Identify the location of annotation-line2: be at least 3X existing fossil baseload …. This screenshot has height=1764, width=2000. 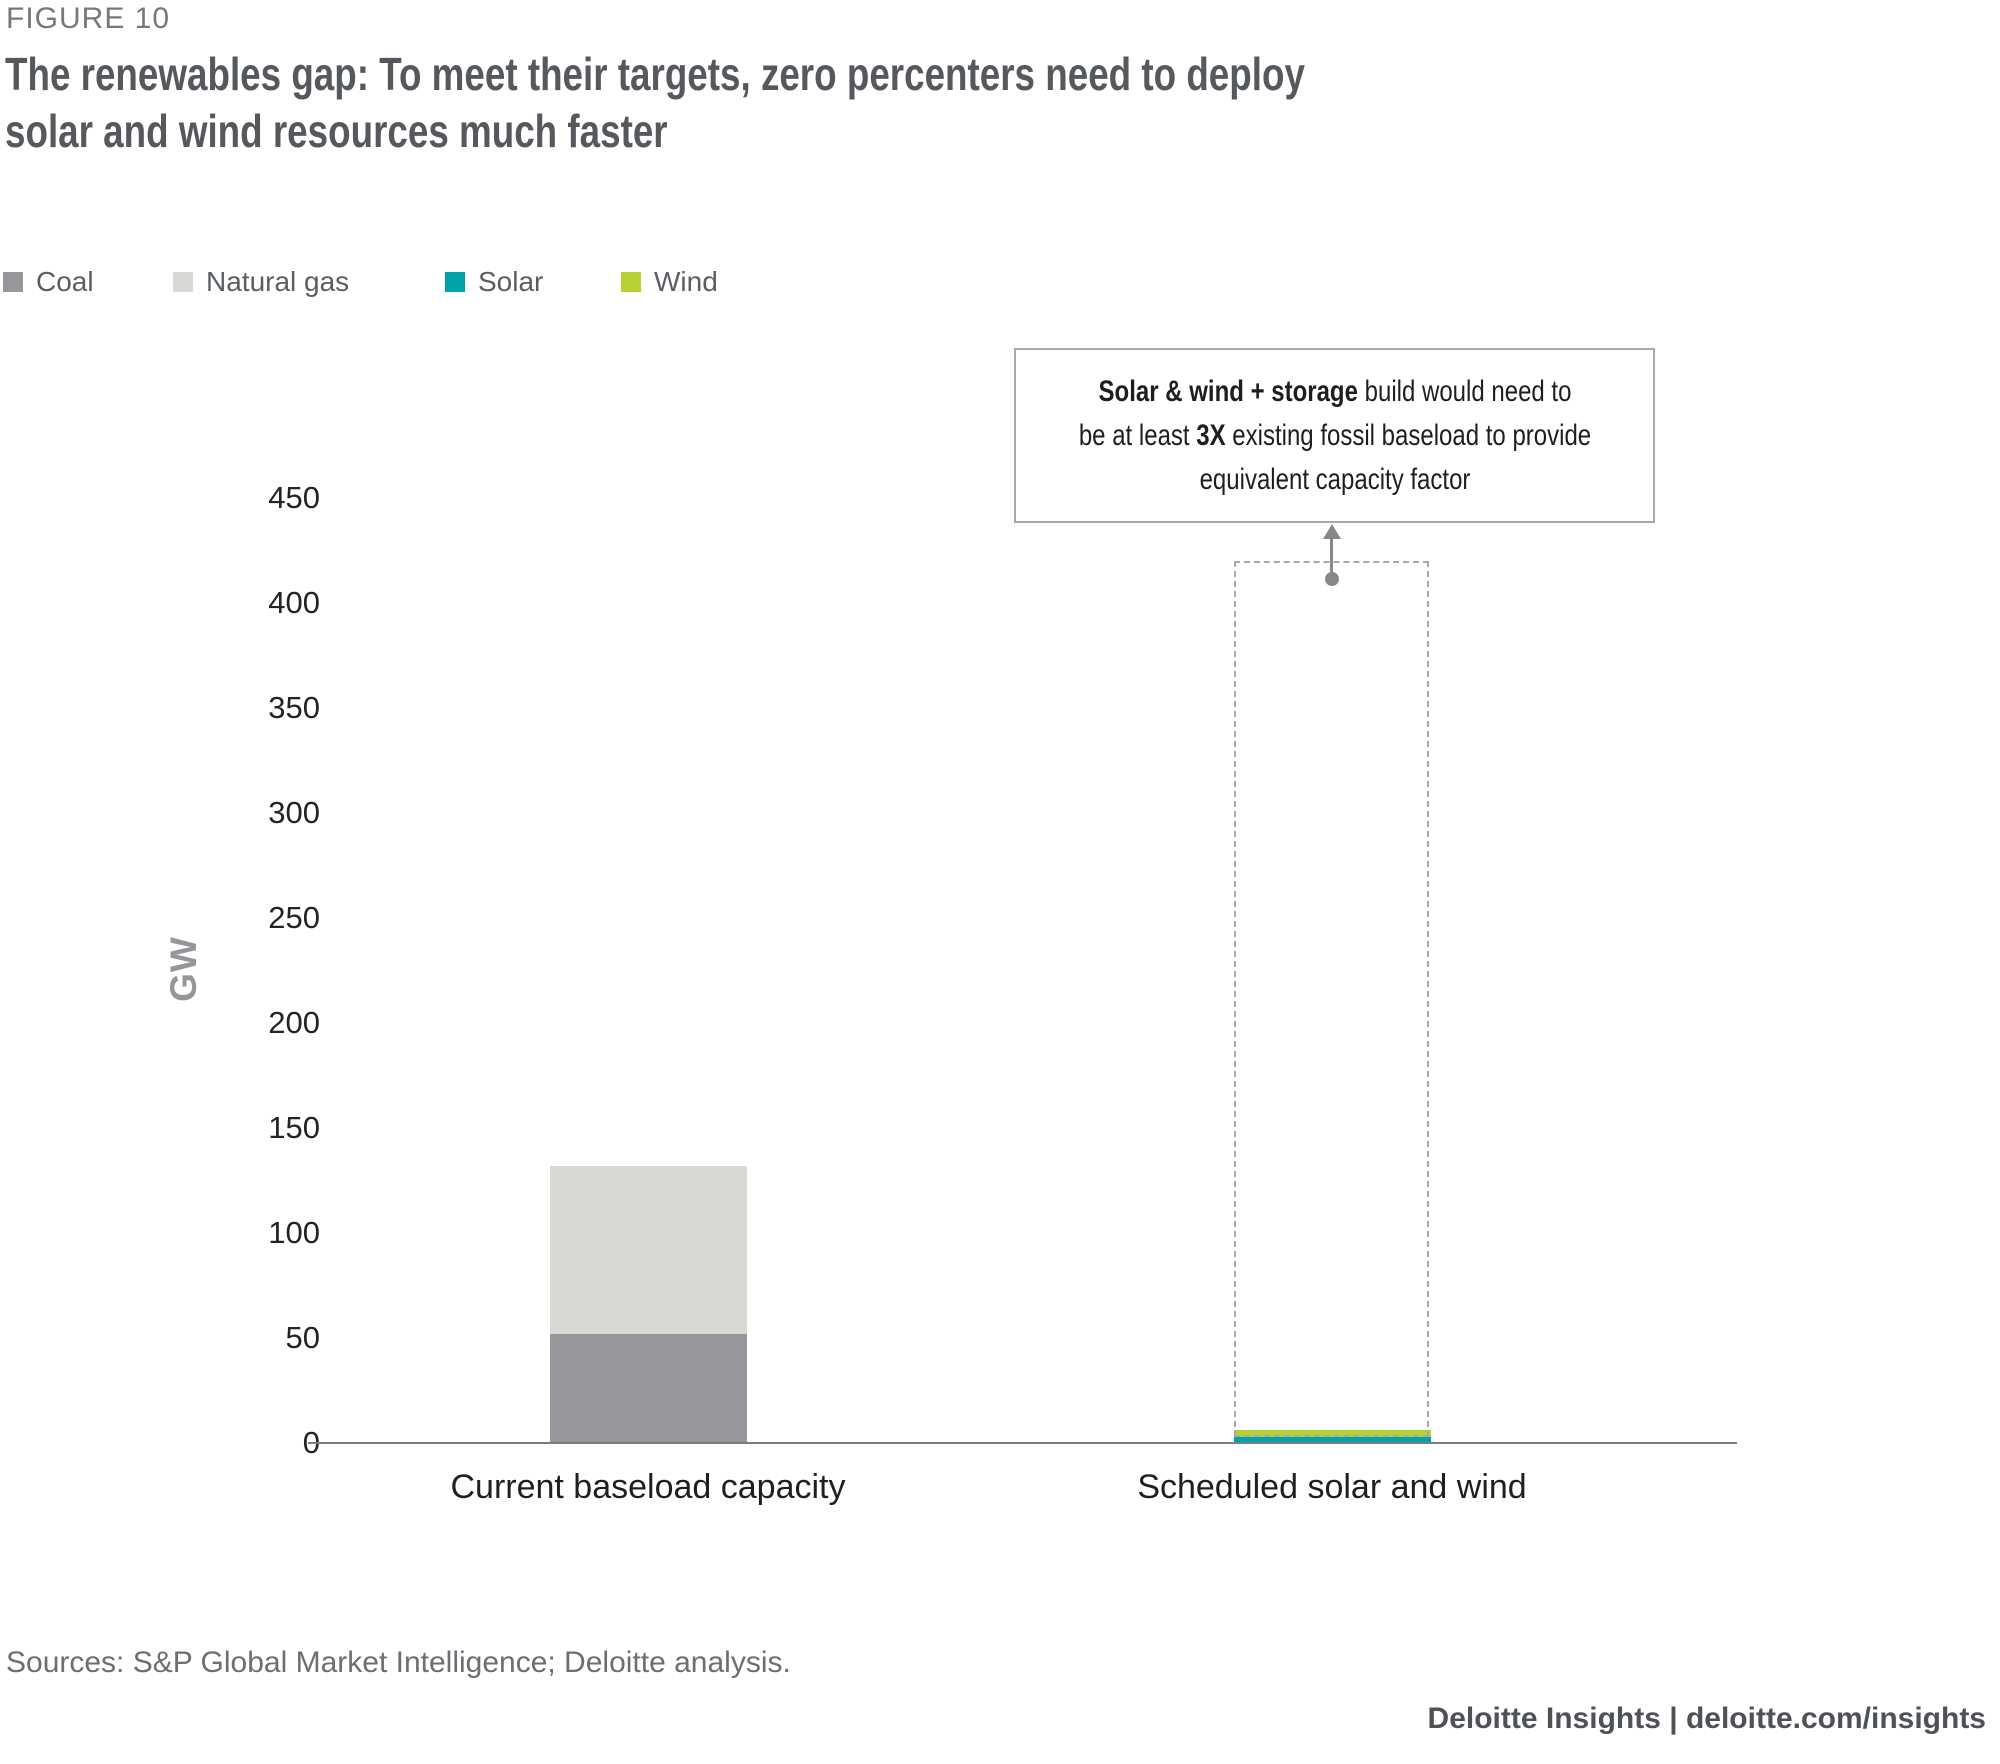
(1334, 435).